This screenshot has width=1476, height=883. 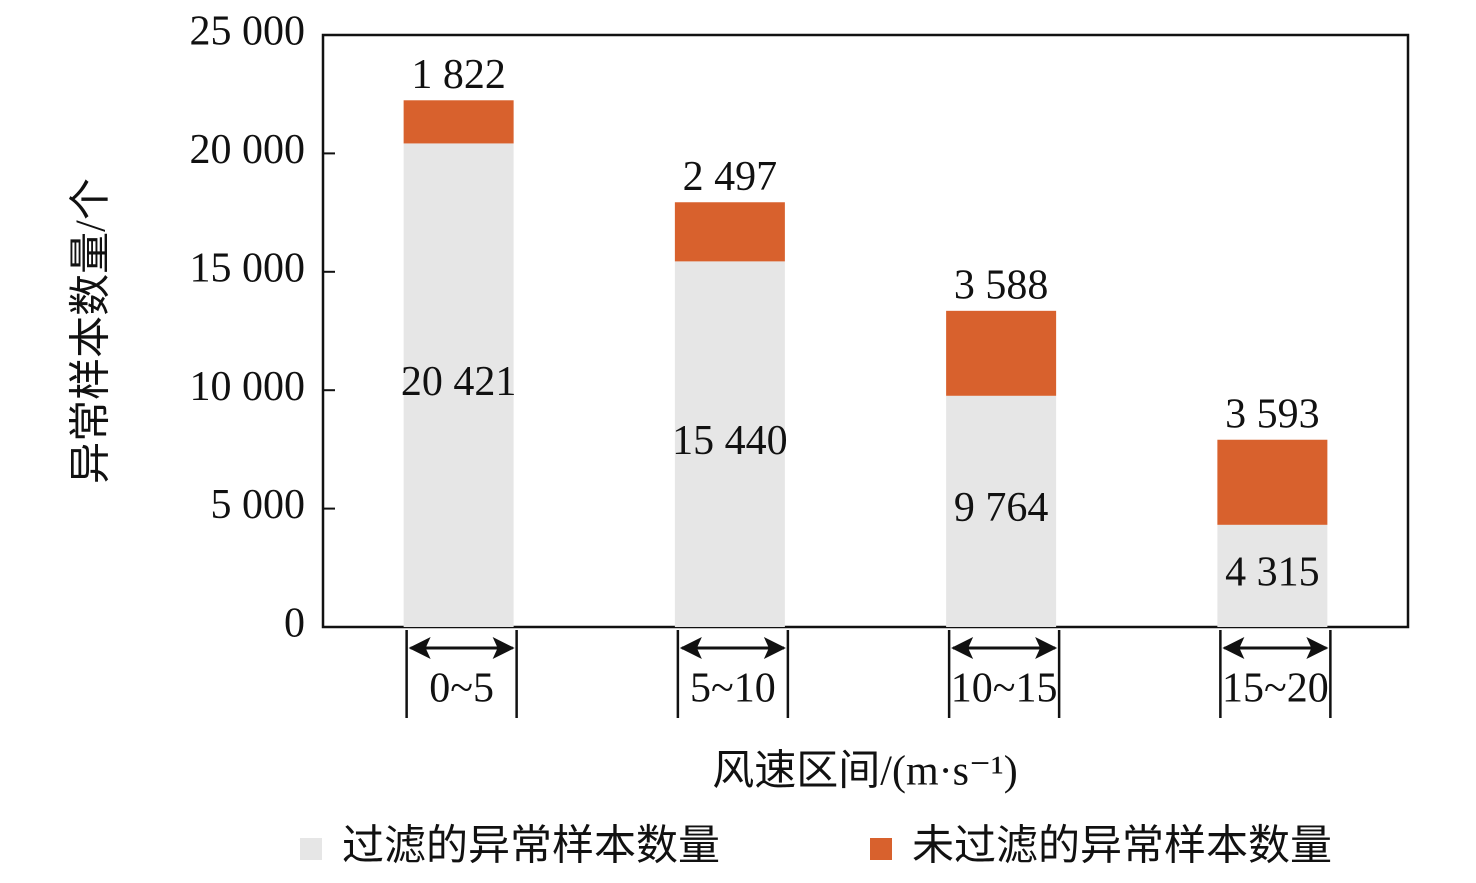 What do you see at coordinates (864, 772) in the screenshot?
I see `x-axis-label: 风速区间/(m·s⁻¹)` at bounding box center [864, 772].